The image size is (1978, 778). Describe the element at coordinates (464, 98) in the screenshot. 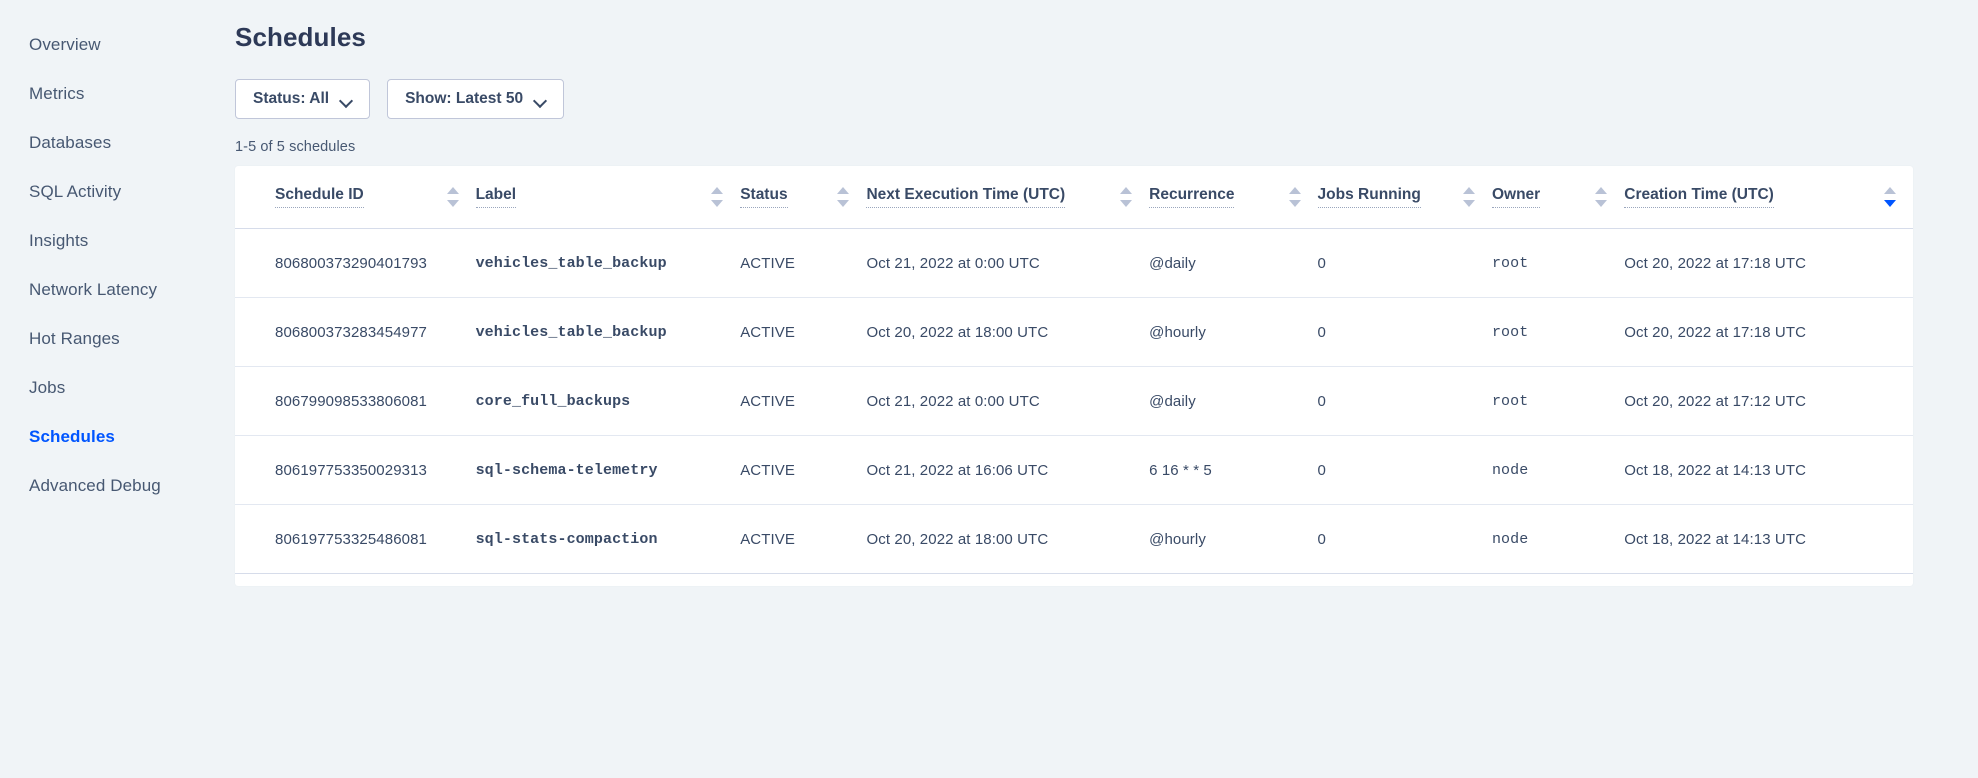

I see `show-filter-label: Show: Latest 50` at that location.